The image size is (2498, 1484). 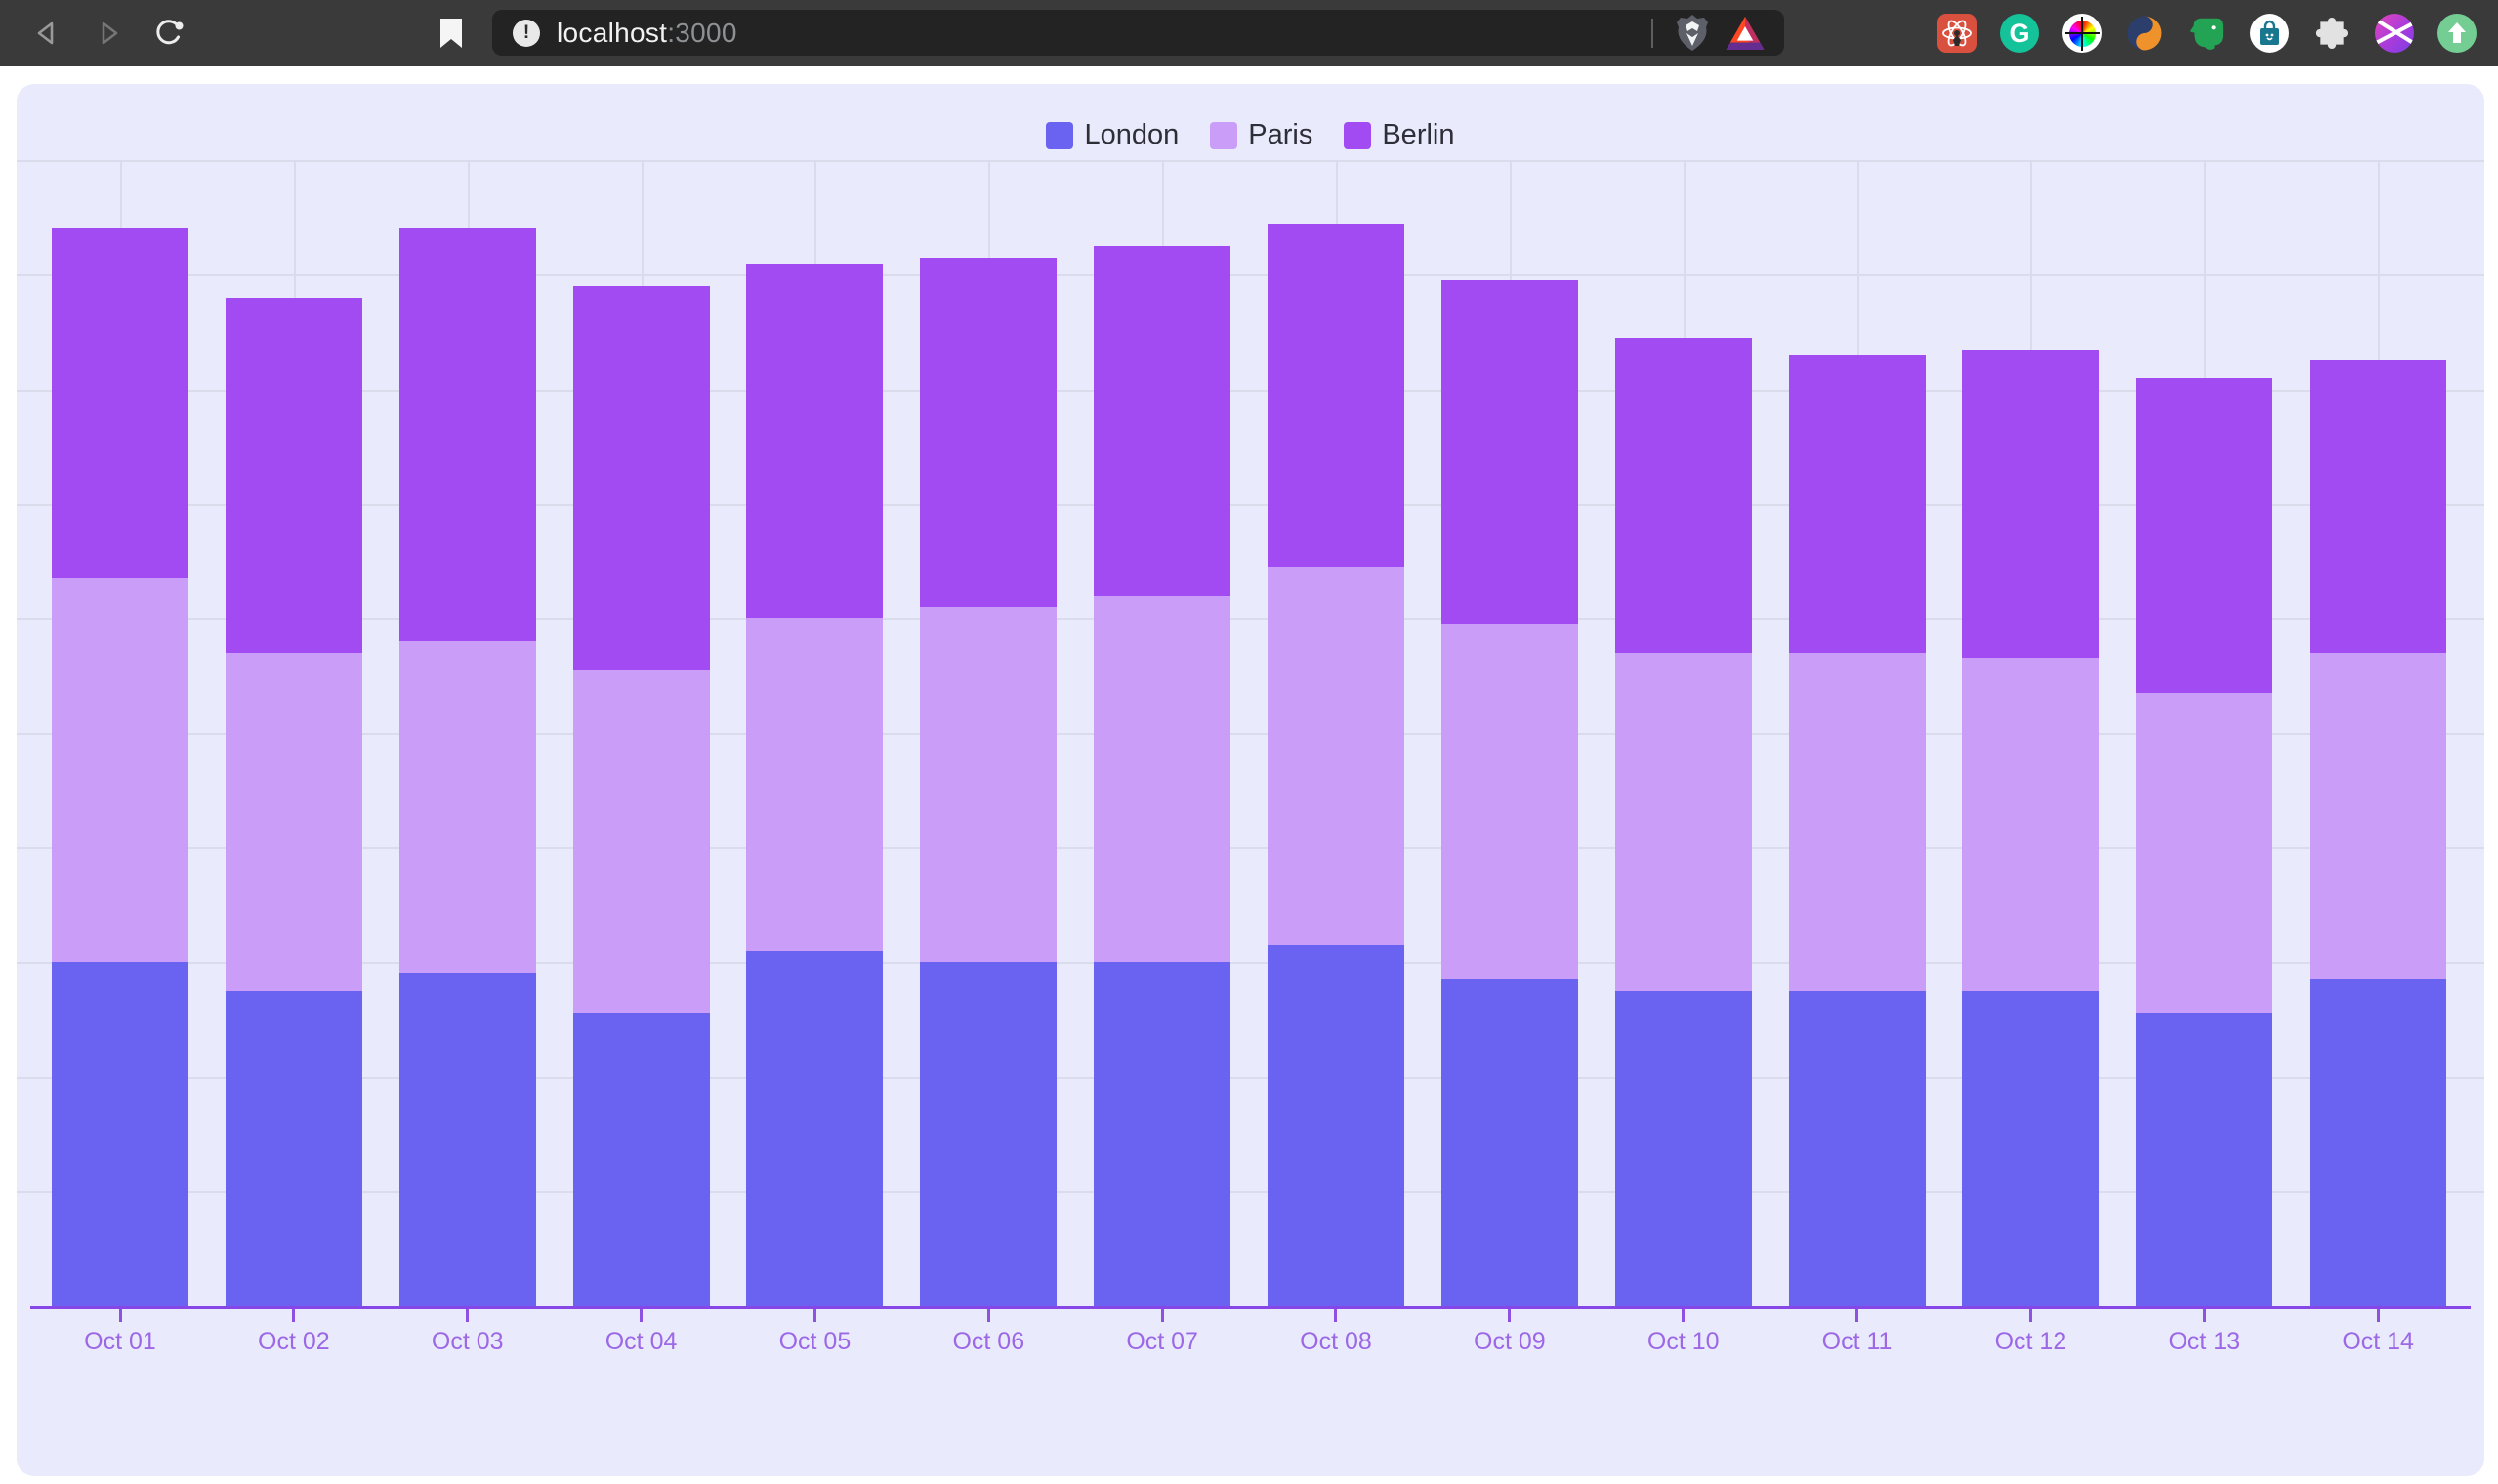 I want to click on bookmark-button, so click(x=451, y=33).